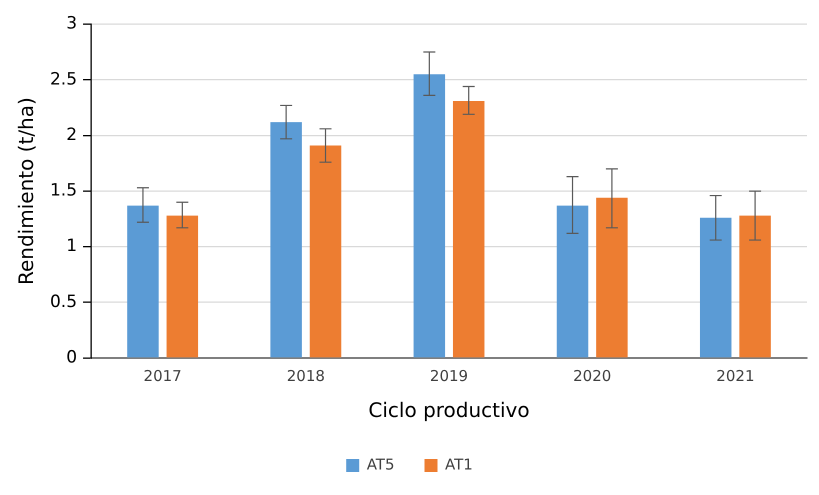  Describe the element at coordinates (26, 191) in the screenshot. I see `y-axis-title: Rendimiento (t/ha)` at that location.